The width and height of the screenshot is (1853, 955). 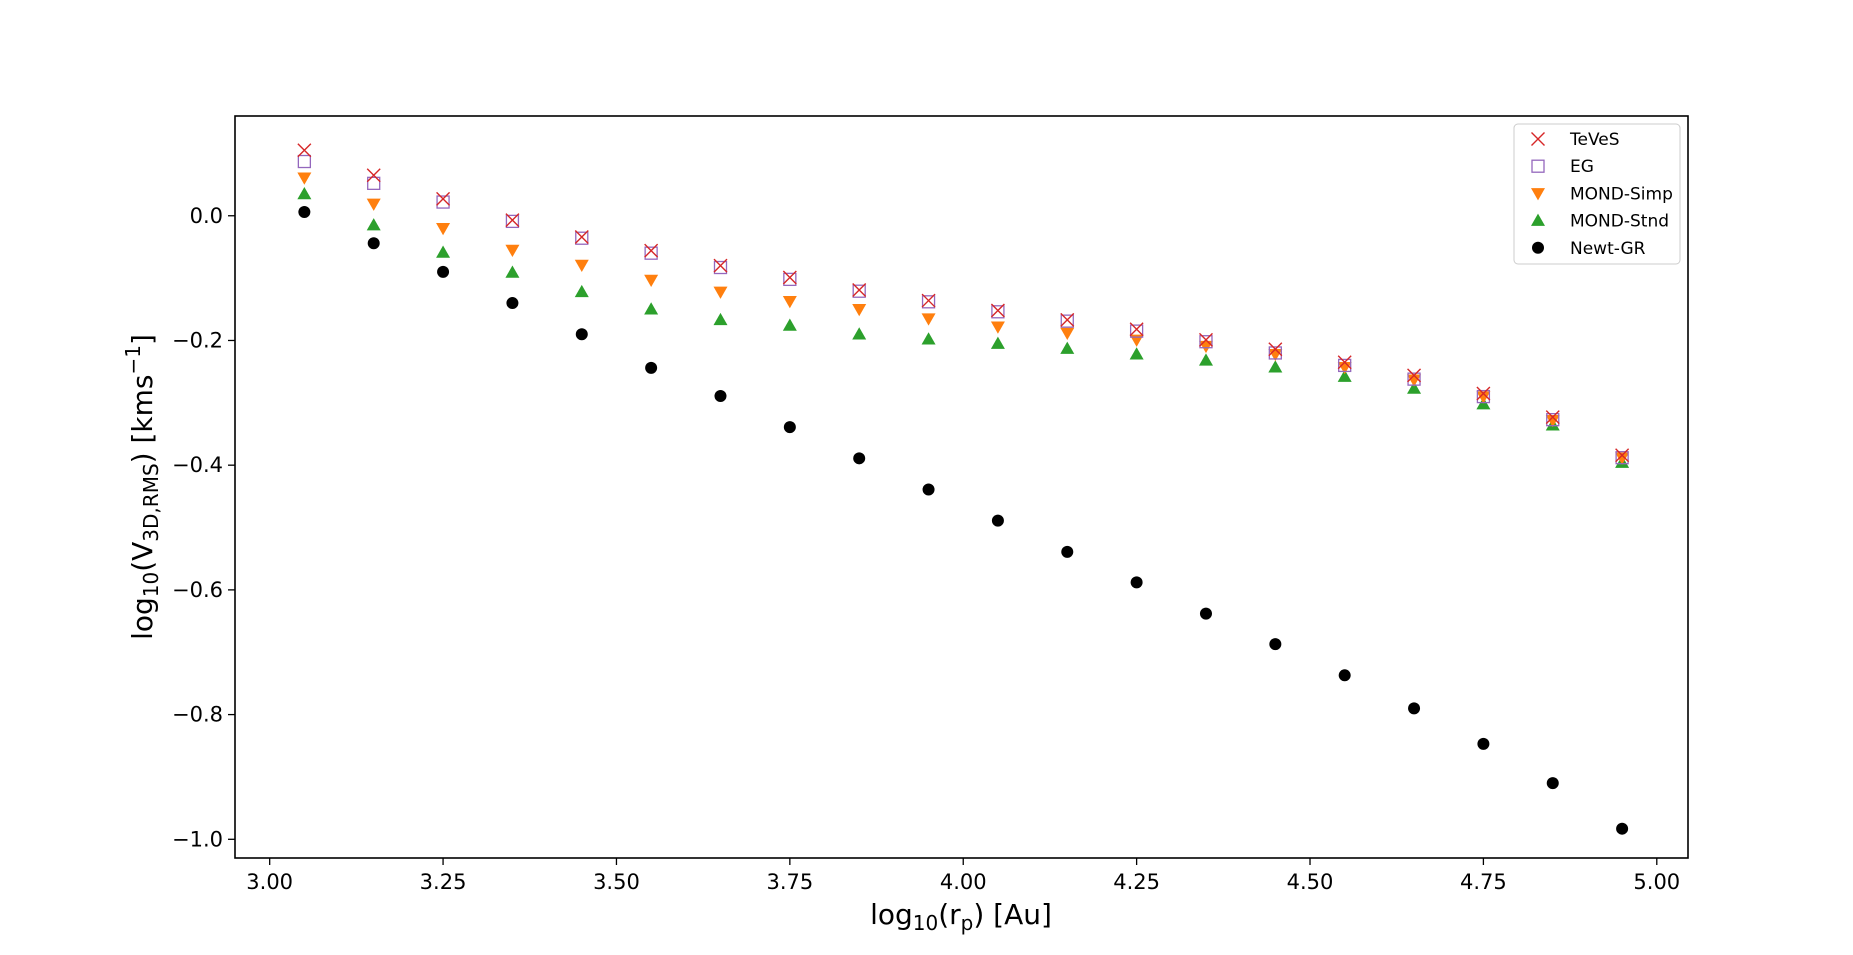 I want to click on legend-label: TeVeS, so click(x=1594, y=140).